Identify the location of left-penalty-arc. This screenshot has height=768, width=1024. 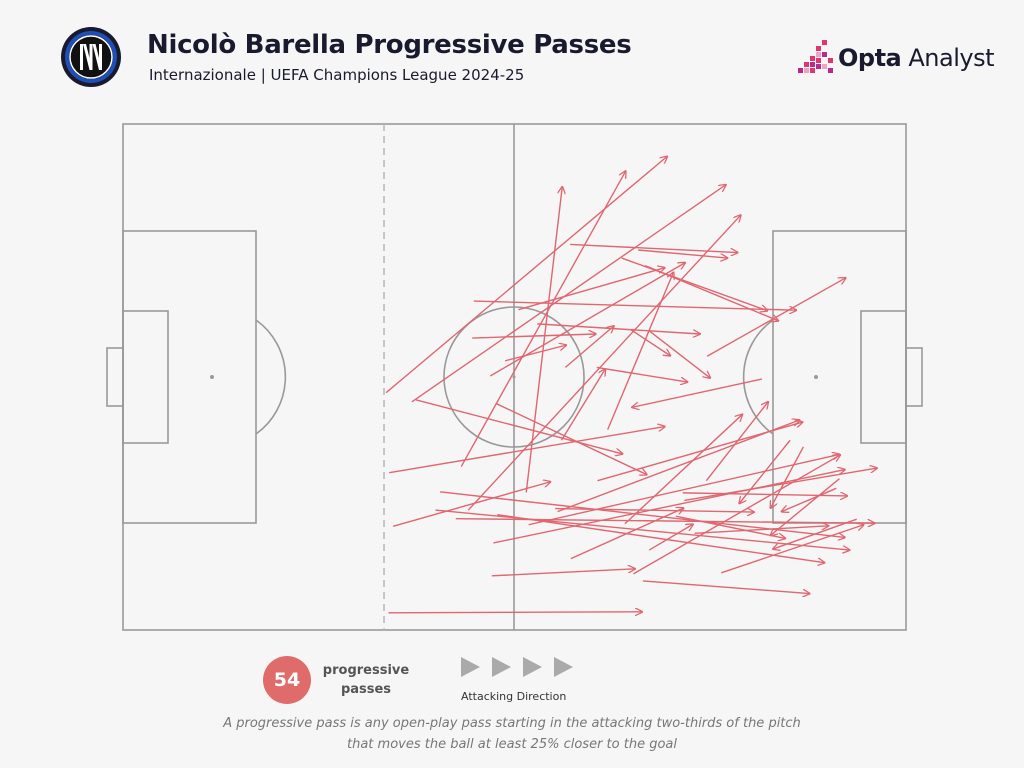
(271, 377).